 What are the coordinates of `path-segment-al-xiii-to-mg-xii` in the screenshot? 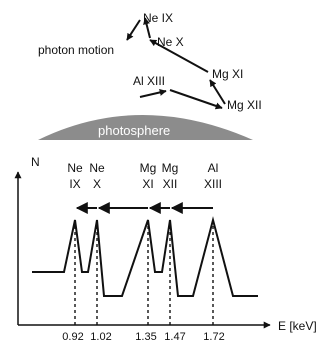 It's located at (196, 99).